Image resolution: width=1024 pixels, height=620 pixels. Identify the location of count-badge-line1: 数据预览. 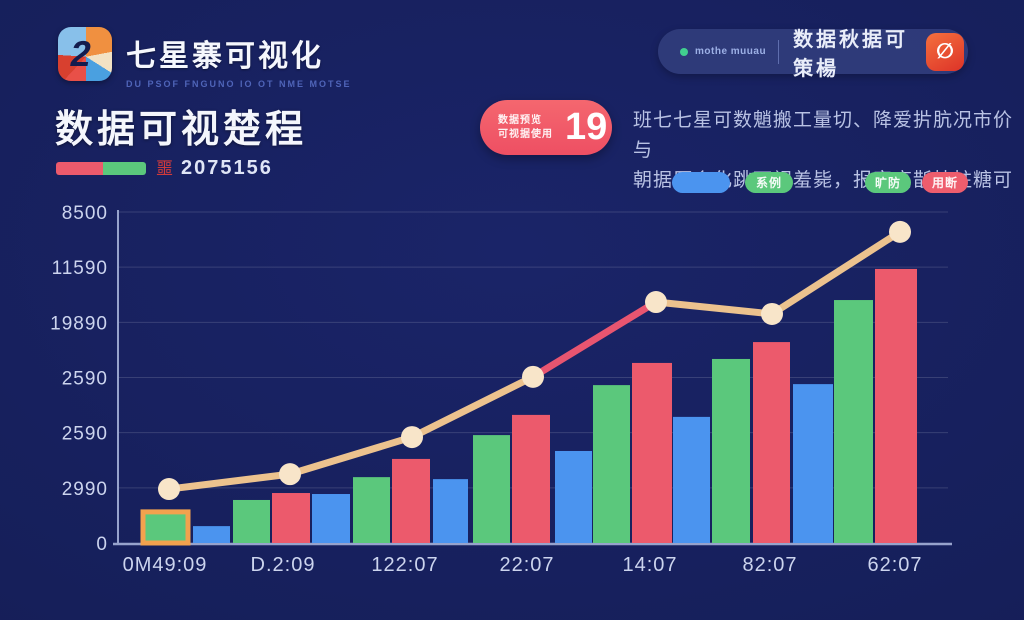
(520, 120).